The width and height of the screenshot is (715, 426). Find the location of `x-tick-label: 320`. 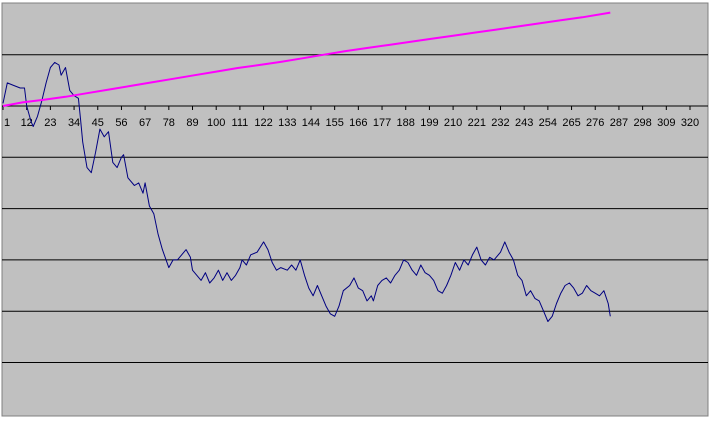

x-tick-label: 320 is located at coordinates (690, 123).